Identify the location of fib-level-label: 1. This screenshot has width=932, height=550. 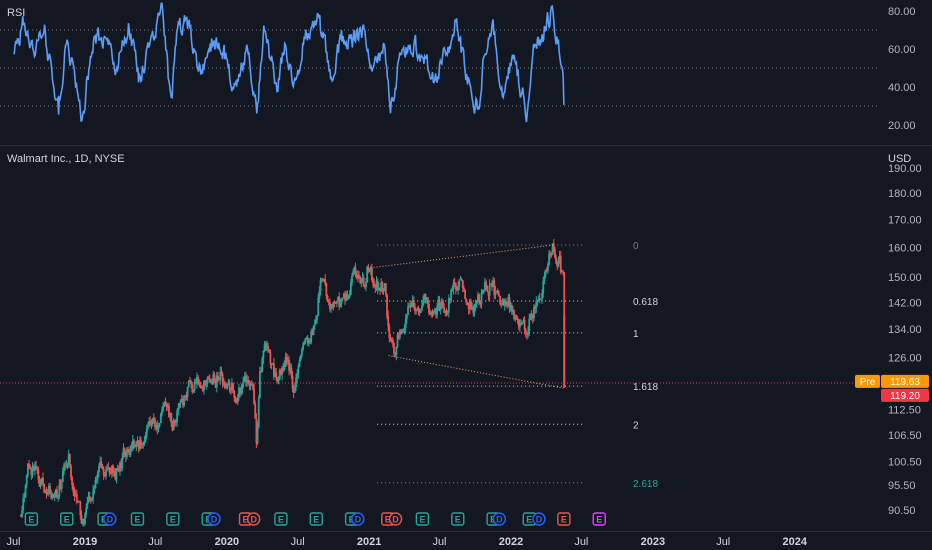
(636, 334).